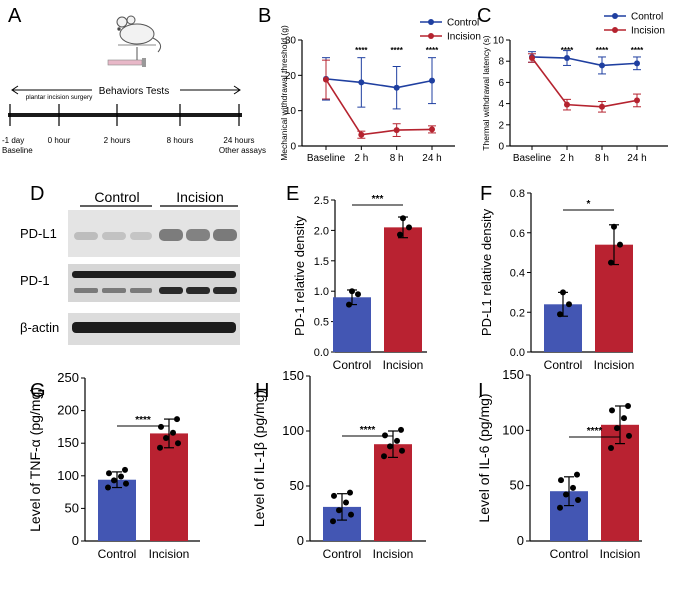 This screenshot has width=685, height=593. What do you see at coordinates (326, 158) in the screenshot?
I see `x-tick-label: Baseline` at bounding box center [326, 158].